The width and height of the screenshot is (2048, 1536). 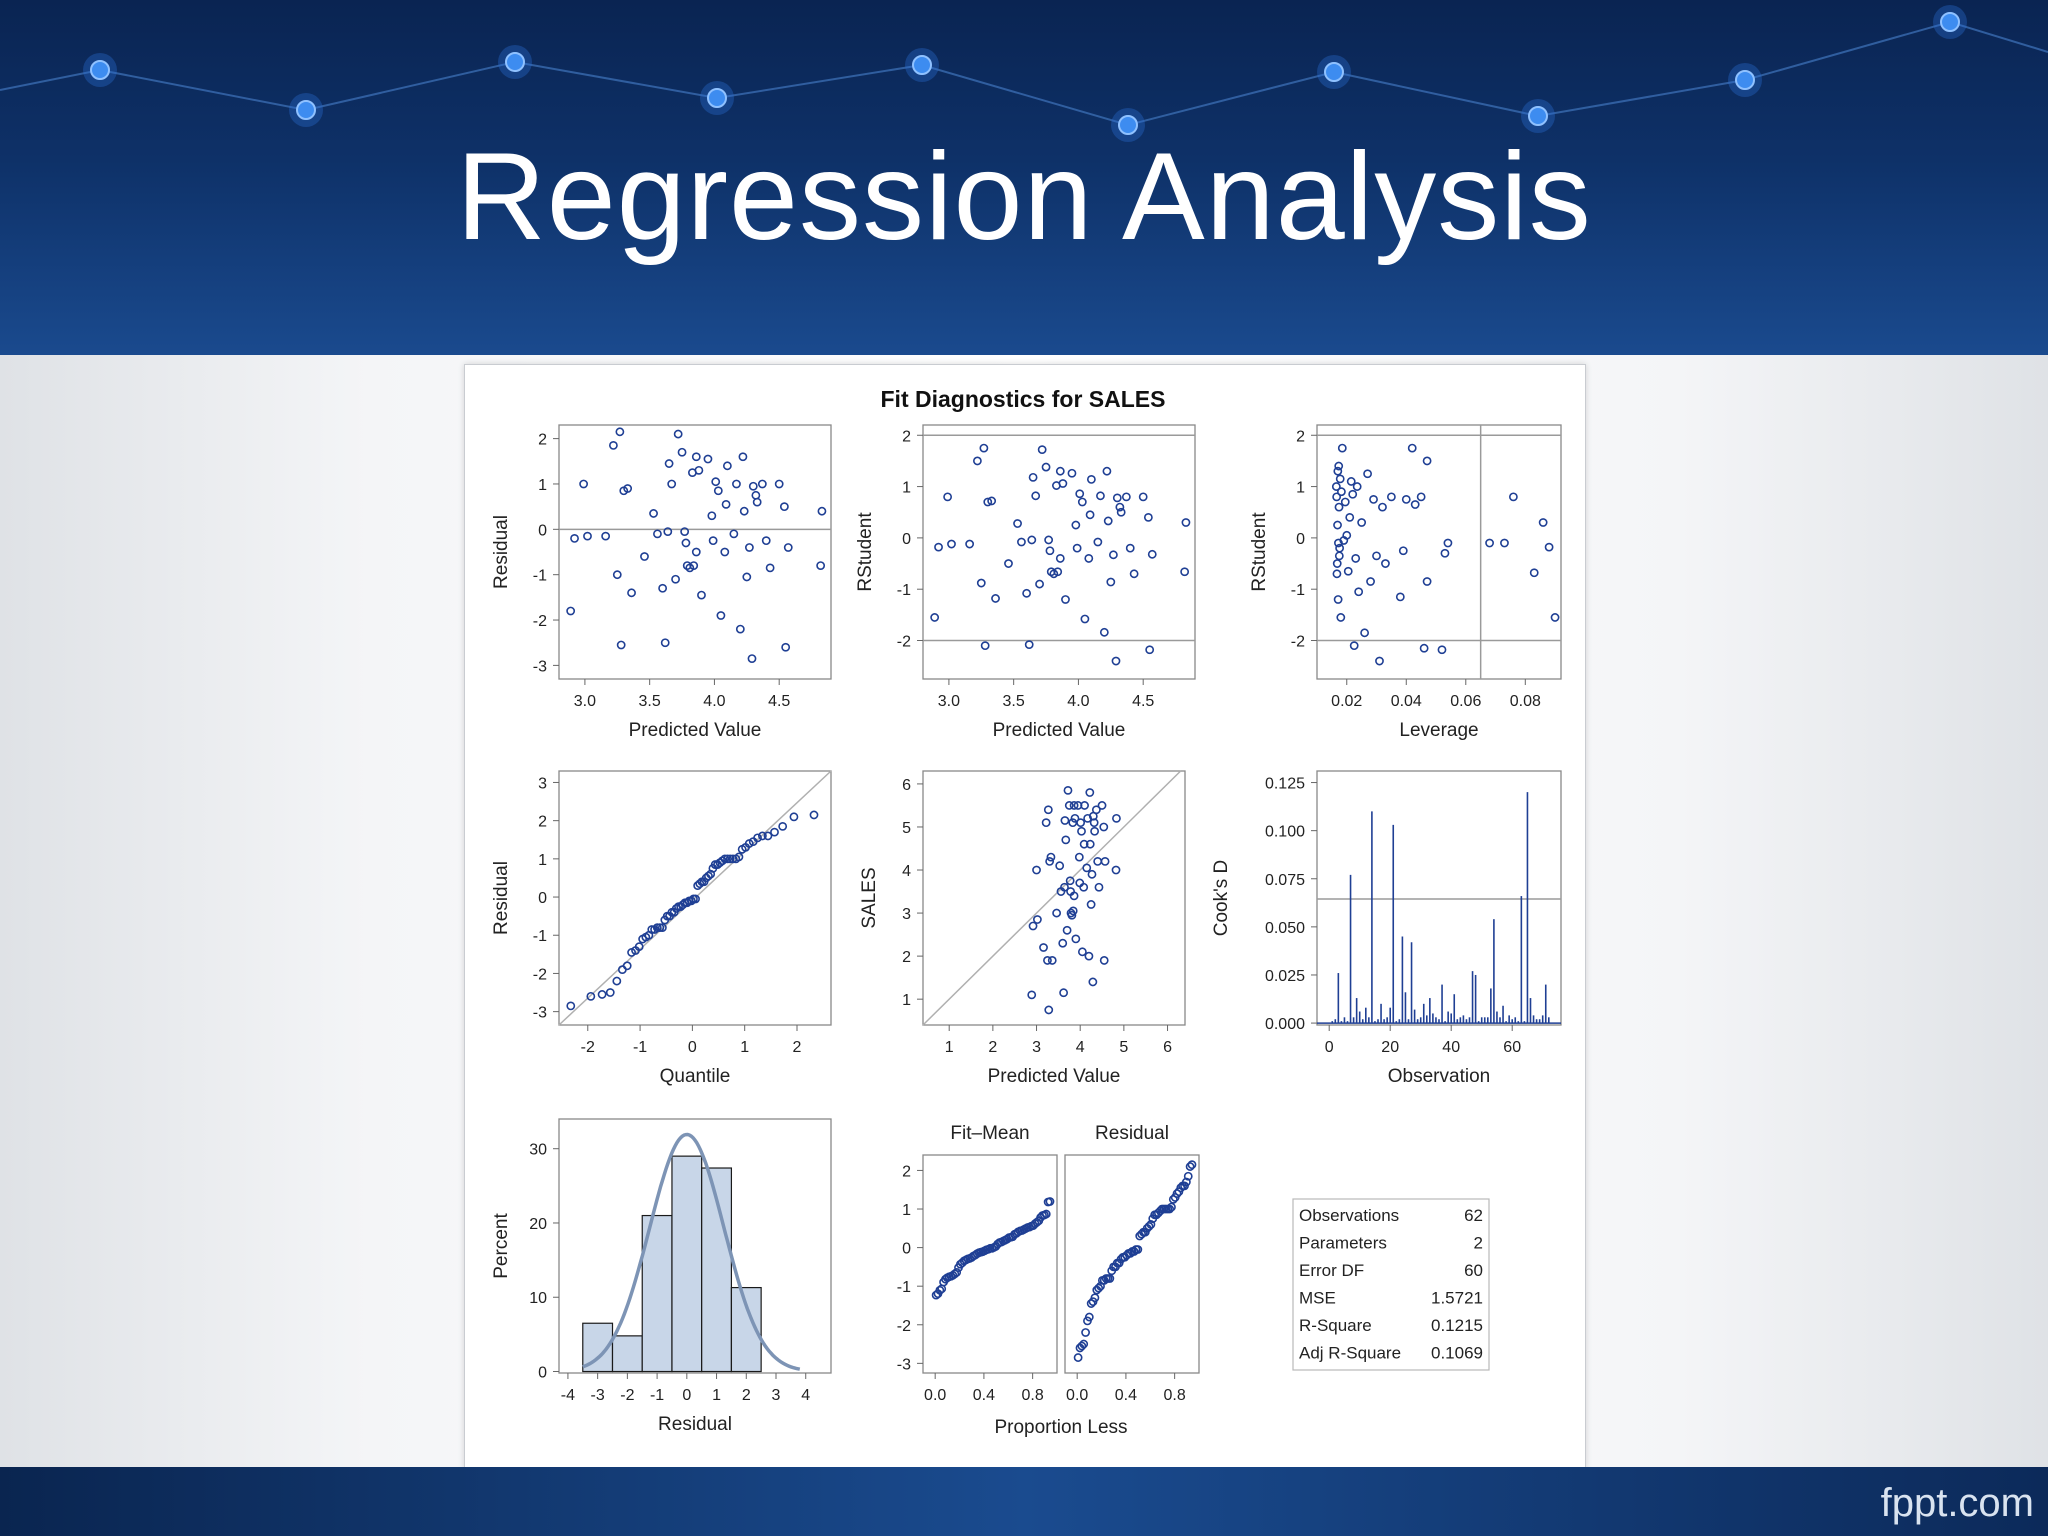 What do you see at coordinates (906, 957) in the screenshot?
I see `y-tick-label: 2` at bounding box center [906, 957].